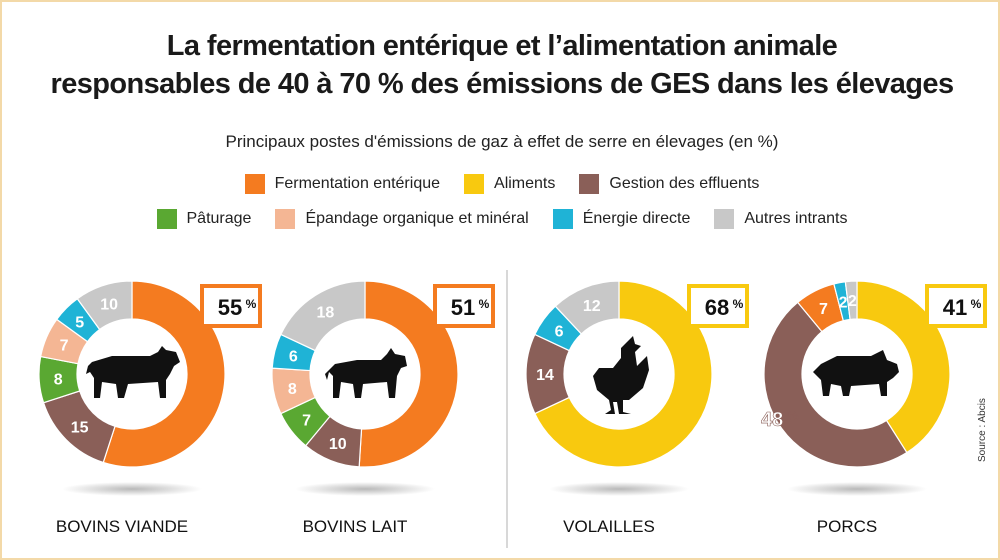  What do you see at coordinates (609, 526) in the screenshot?
I see `chart-name: VOLAILLES` at bounding box center [609, 526].